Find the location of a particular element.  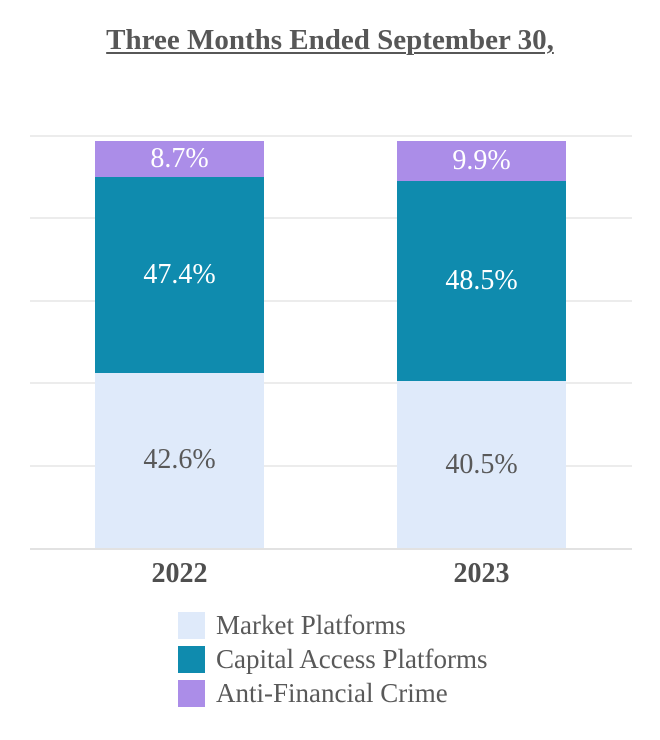

legend-item-market-platforms: Market Platforms is located at coordinates (332, 625).